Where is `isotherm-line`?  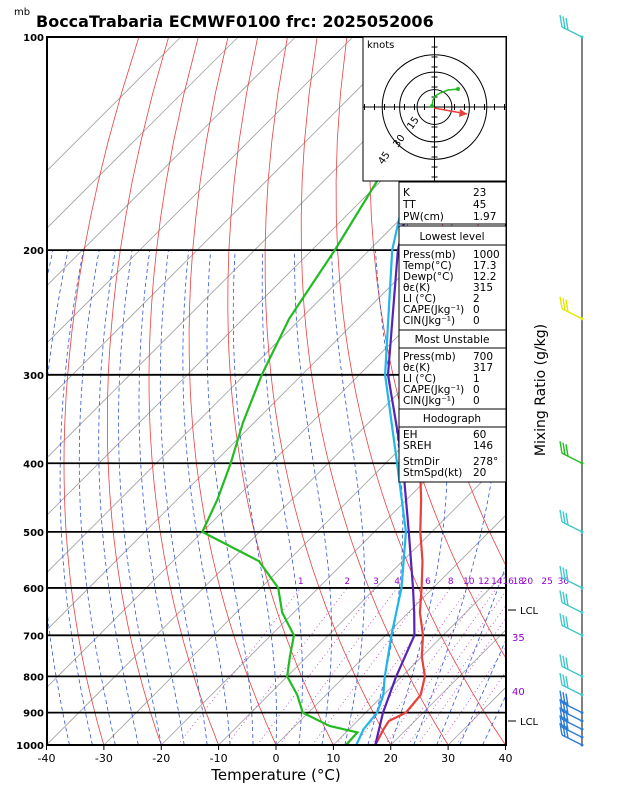
isotherm-line is located at coordinates (171, 162).